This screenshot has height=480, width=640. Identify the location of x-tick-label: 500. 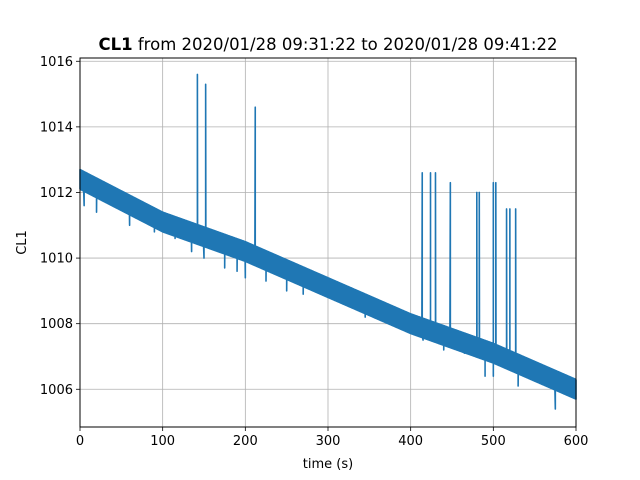
(493, 441).